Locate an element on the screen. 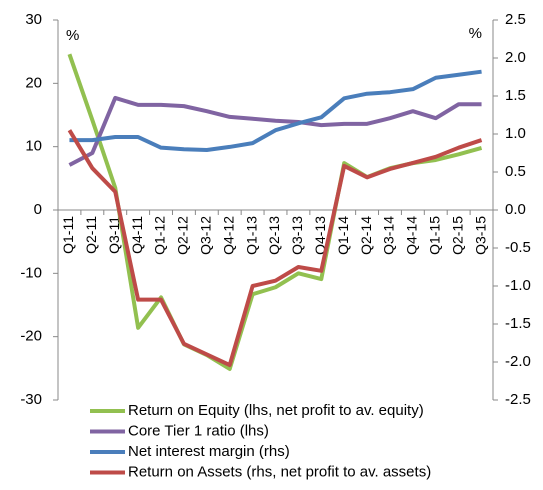 The image size is (543, 490). y-tick-label: 10 is located at coordinates (33, 146).